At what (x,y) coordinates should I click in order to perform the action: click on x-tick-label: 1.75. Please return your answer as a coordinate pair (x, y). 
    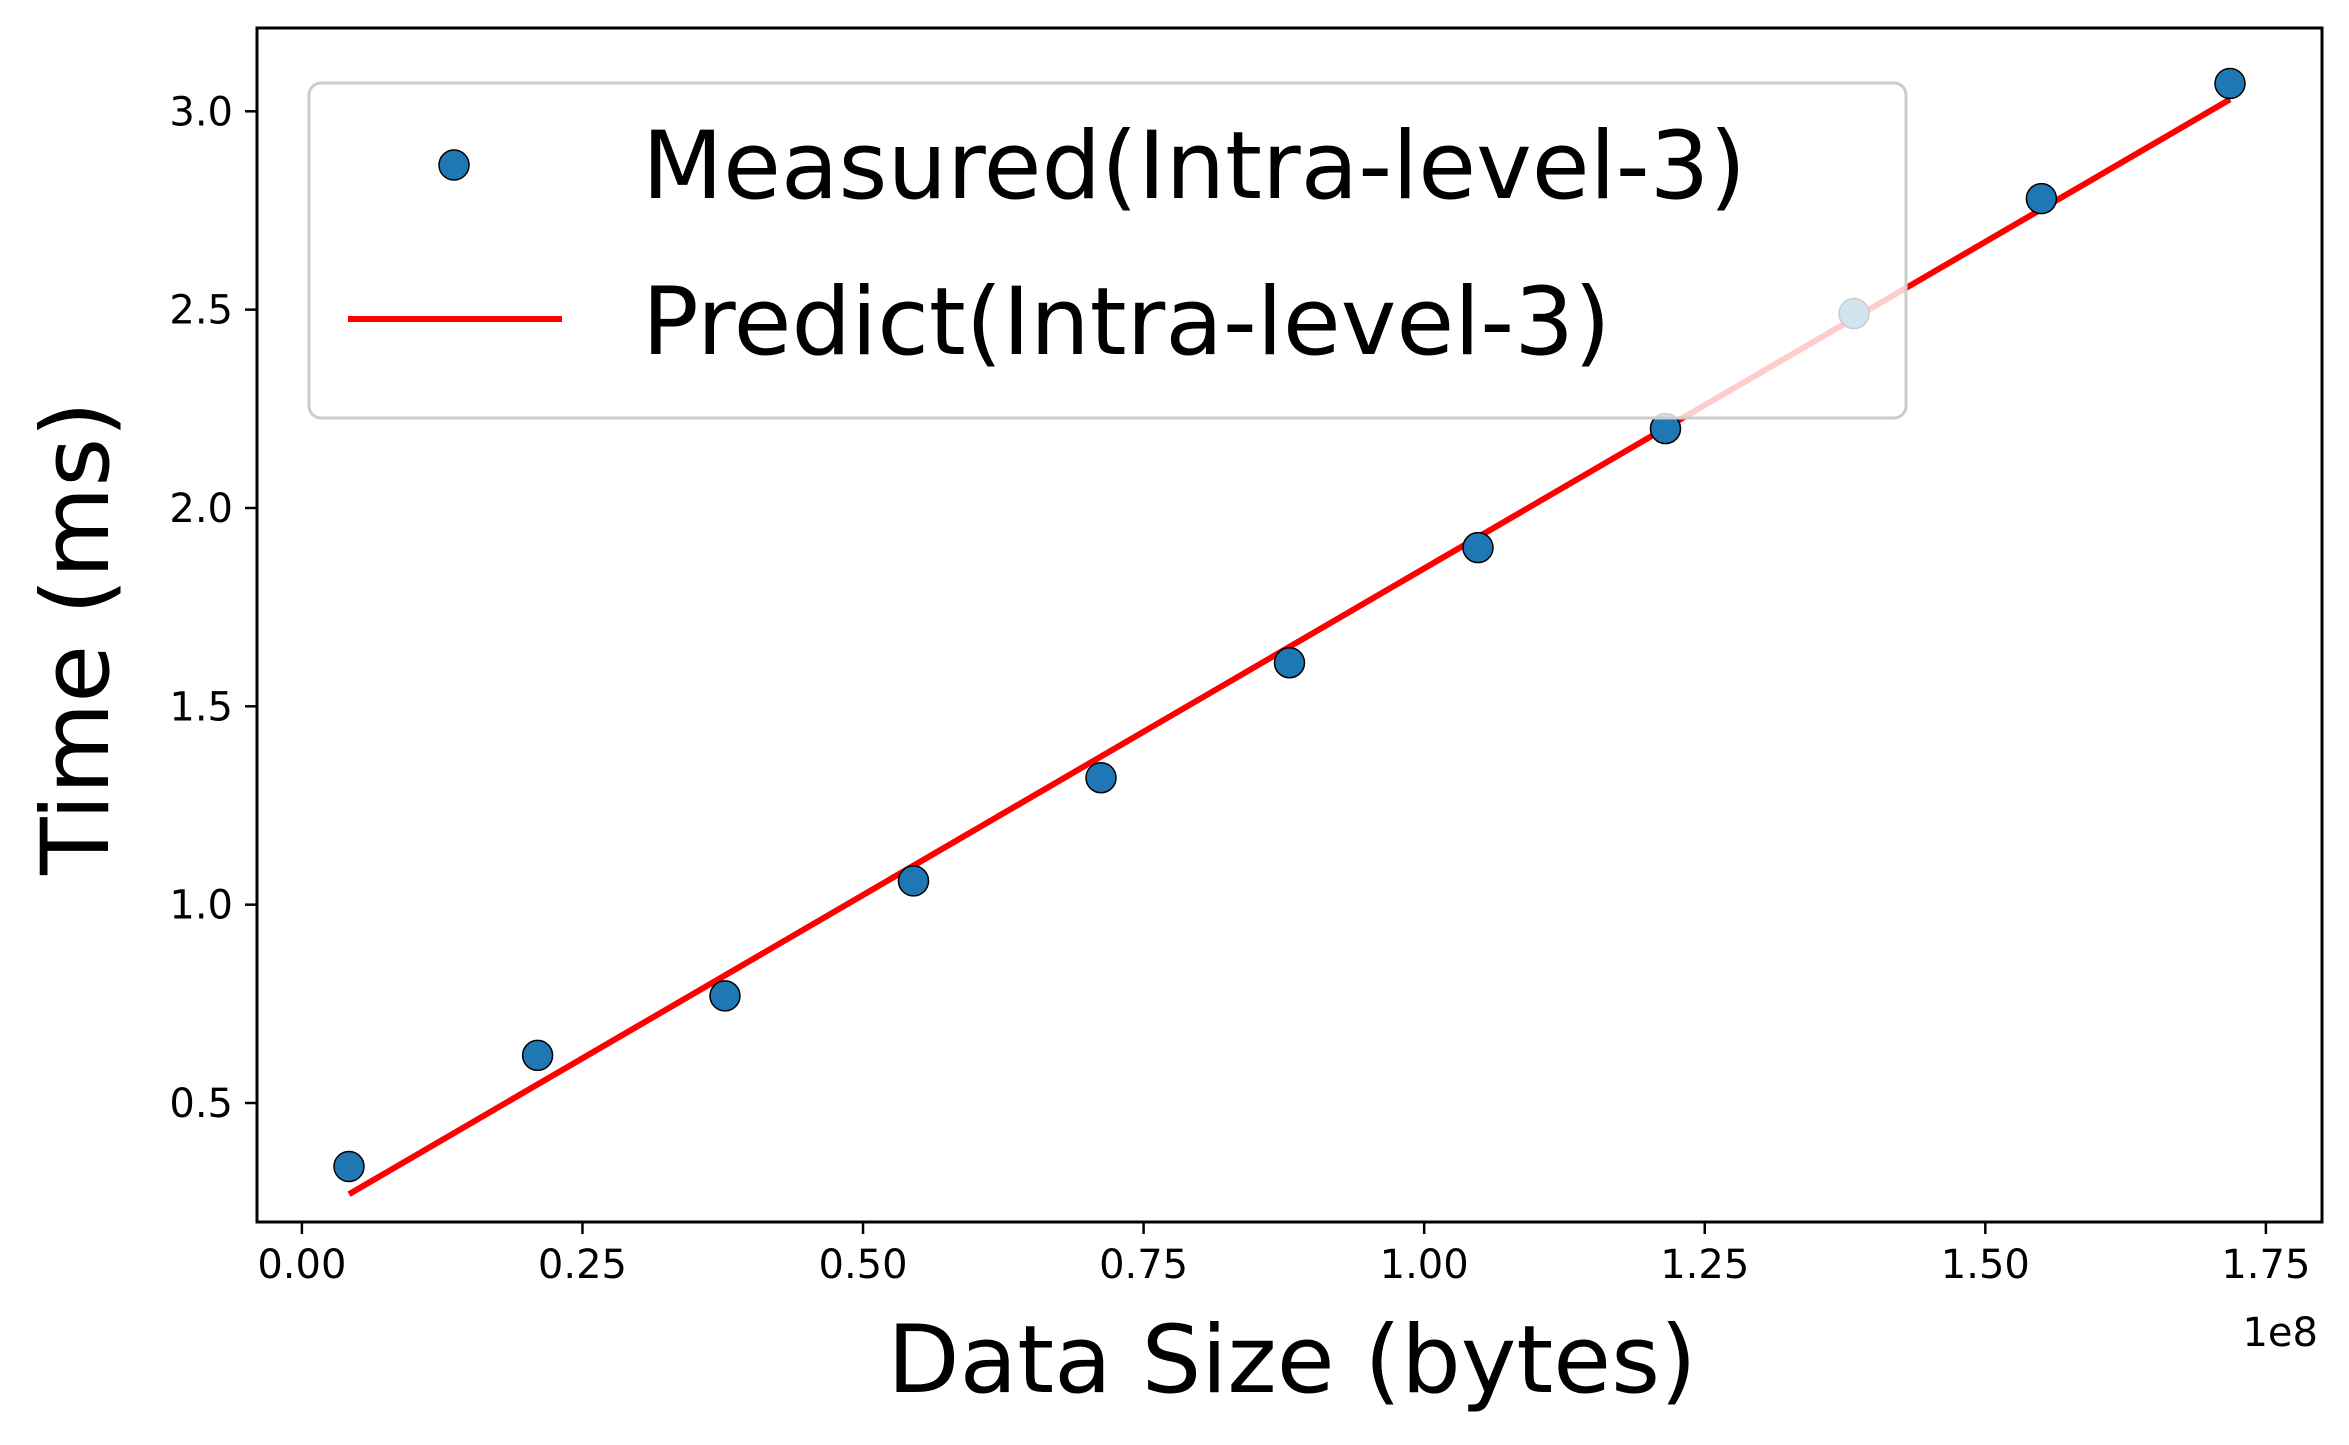
    Looking at the image, I should click on (2265, 1265).